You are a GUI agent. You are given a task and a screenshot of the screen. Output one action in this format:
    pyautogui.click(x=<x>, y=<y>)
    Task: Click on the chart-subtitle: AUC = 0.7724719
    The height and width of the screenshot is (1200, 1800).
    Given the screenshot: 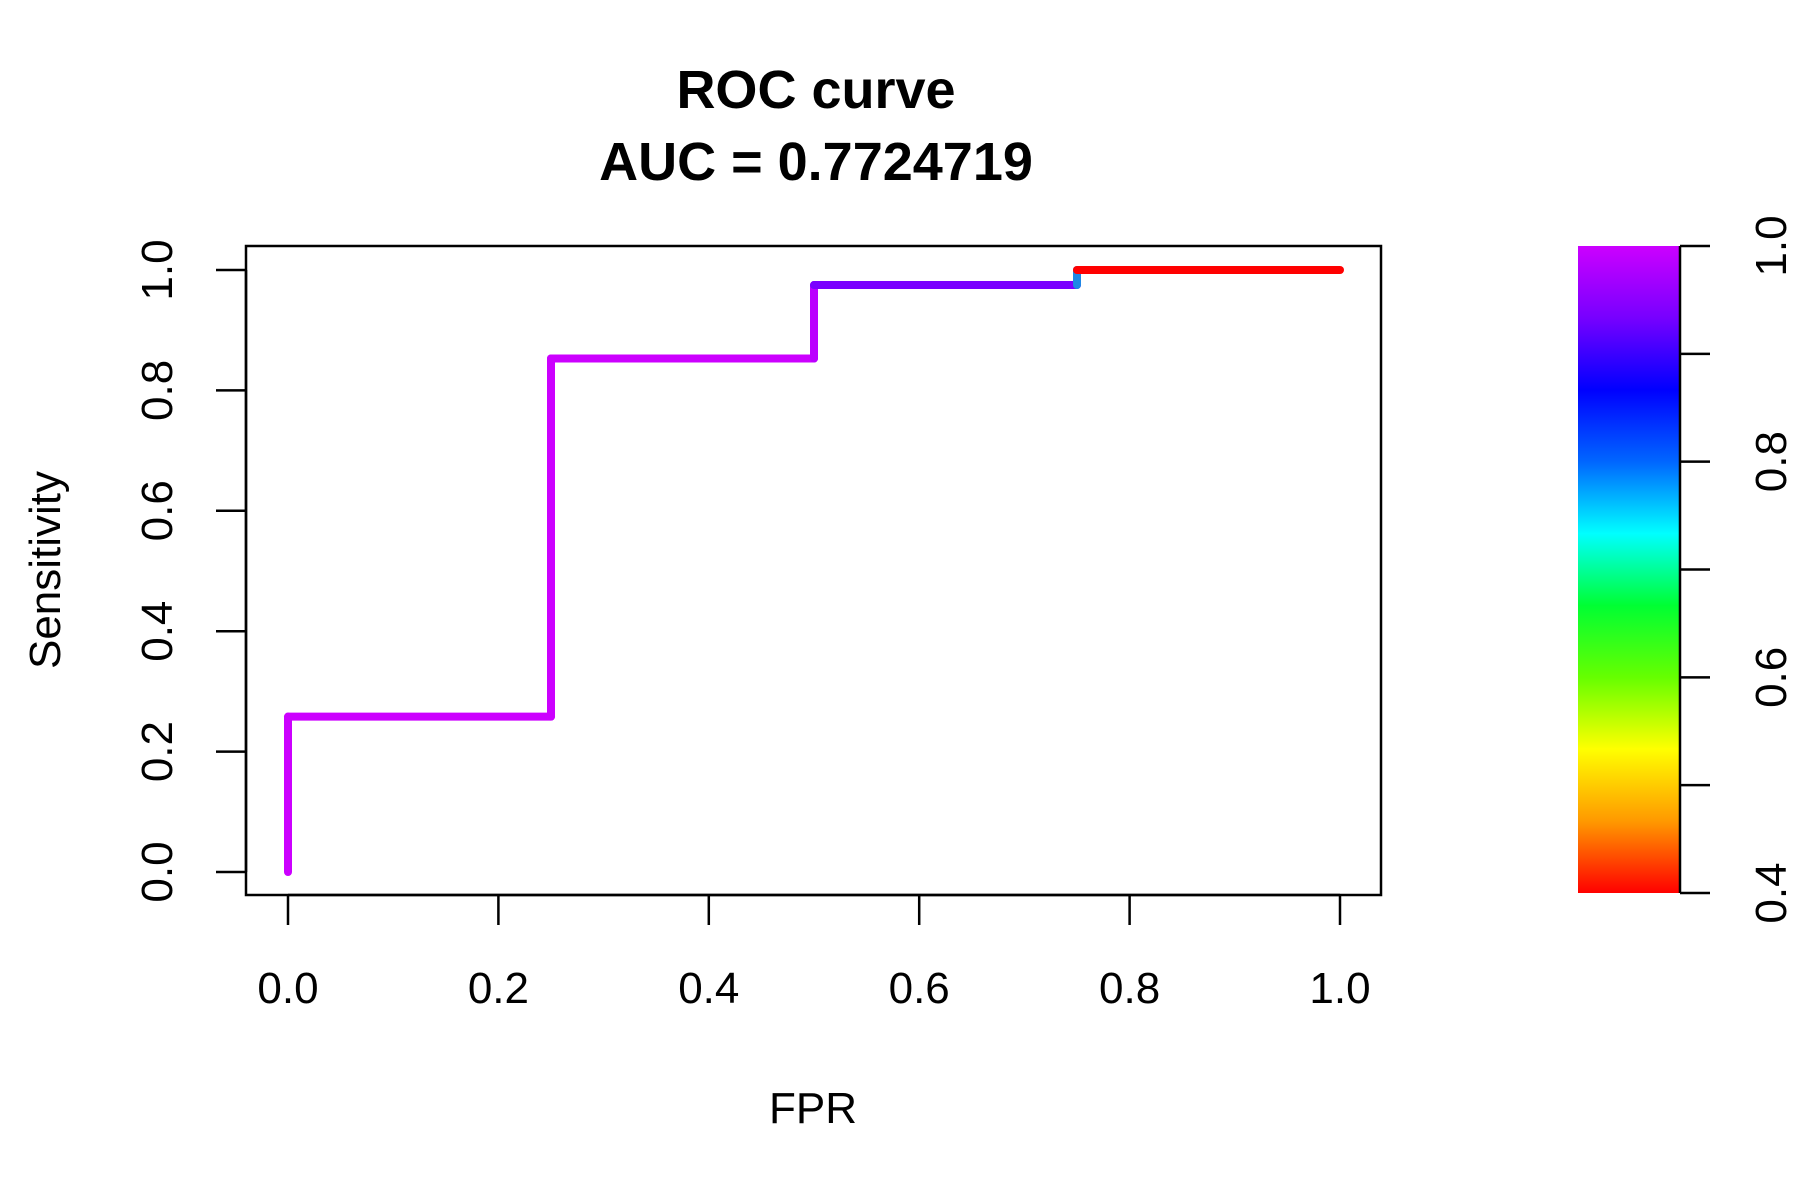 What is the action you would take?
    pyautogui.click(x=816, y=162)
    